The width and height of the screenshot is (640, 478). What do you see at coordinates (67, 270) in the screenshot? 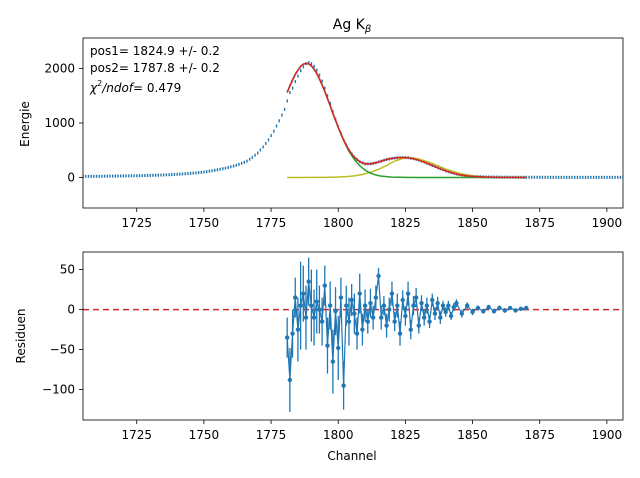
I see `y-tick-label: 50` at bounding box center [67, 270].